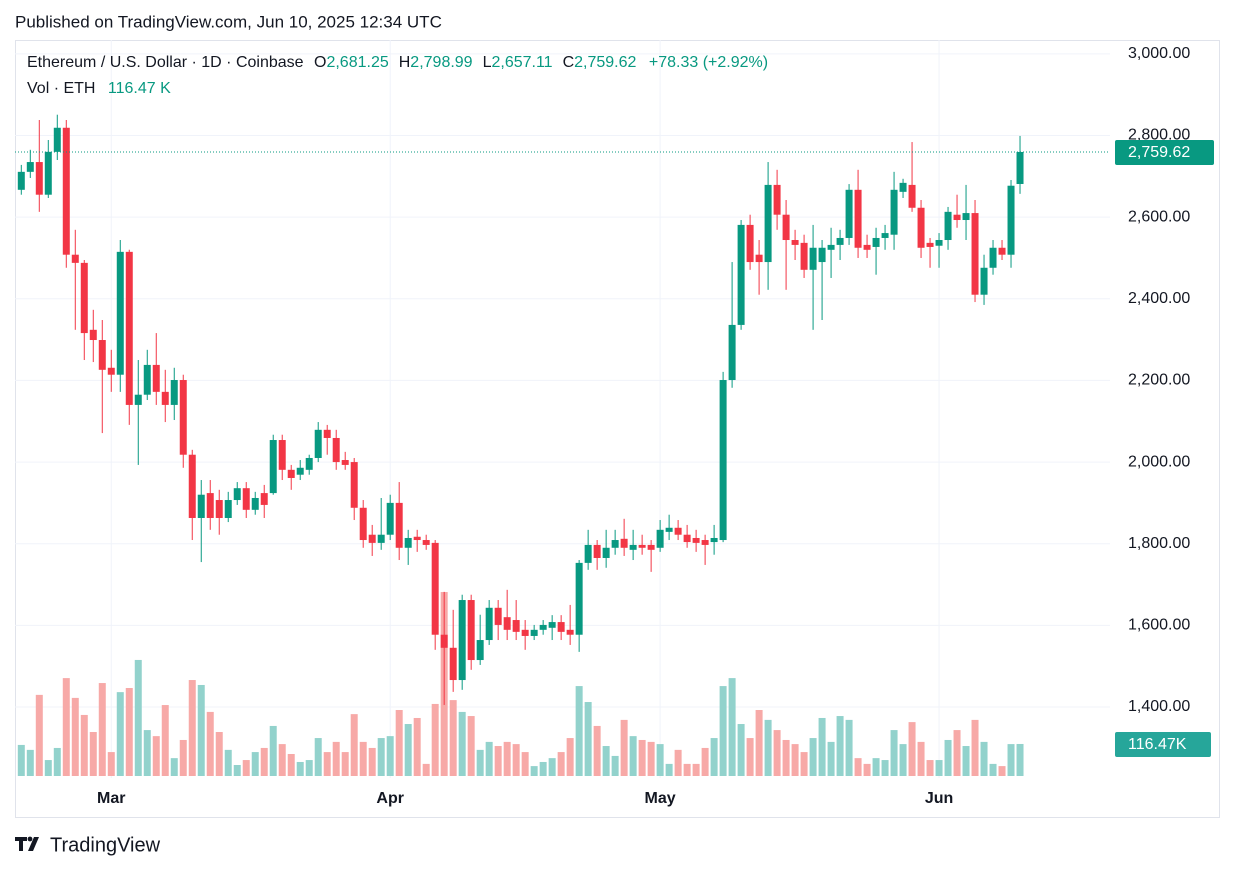 This screenshot has width=1235, height=871. Describe the element at coordinates (1159, 380) in the screenshot. I see `y-tick-label: 2,200.00` at that location.